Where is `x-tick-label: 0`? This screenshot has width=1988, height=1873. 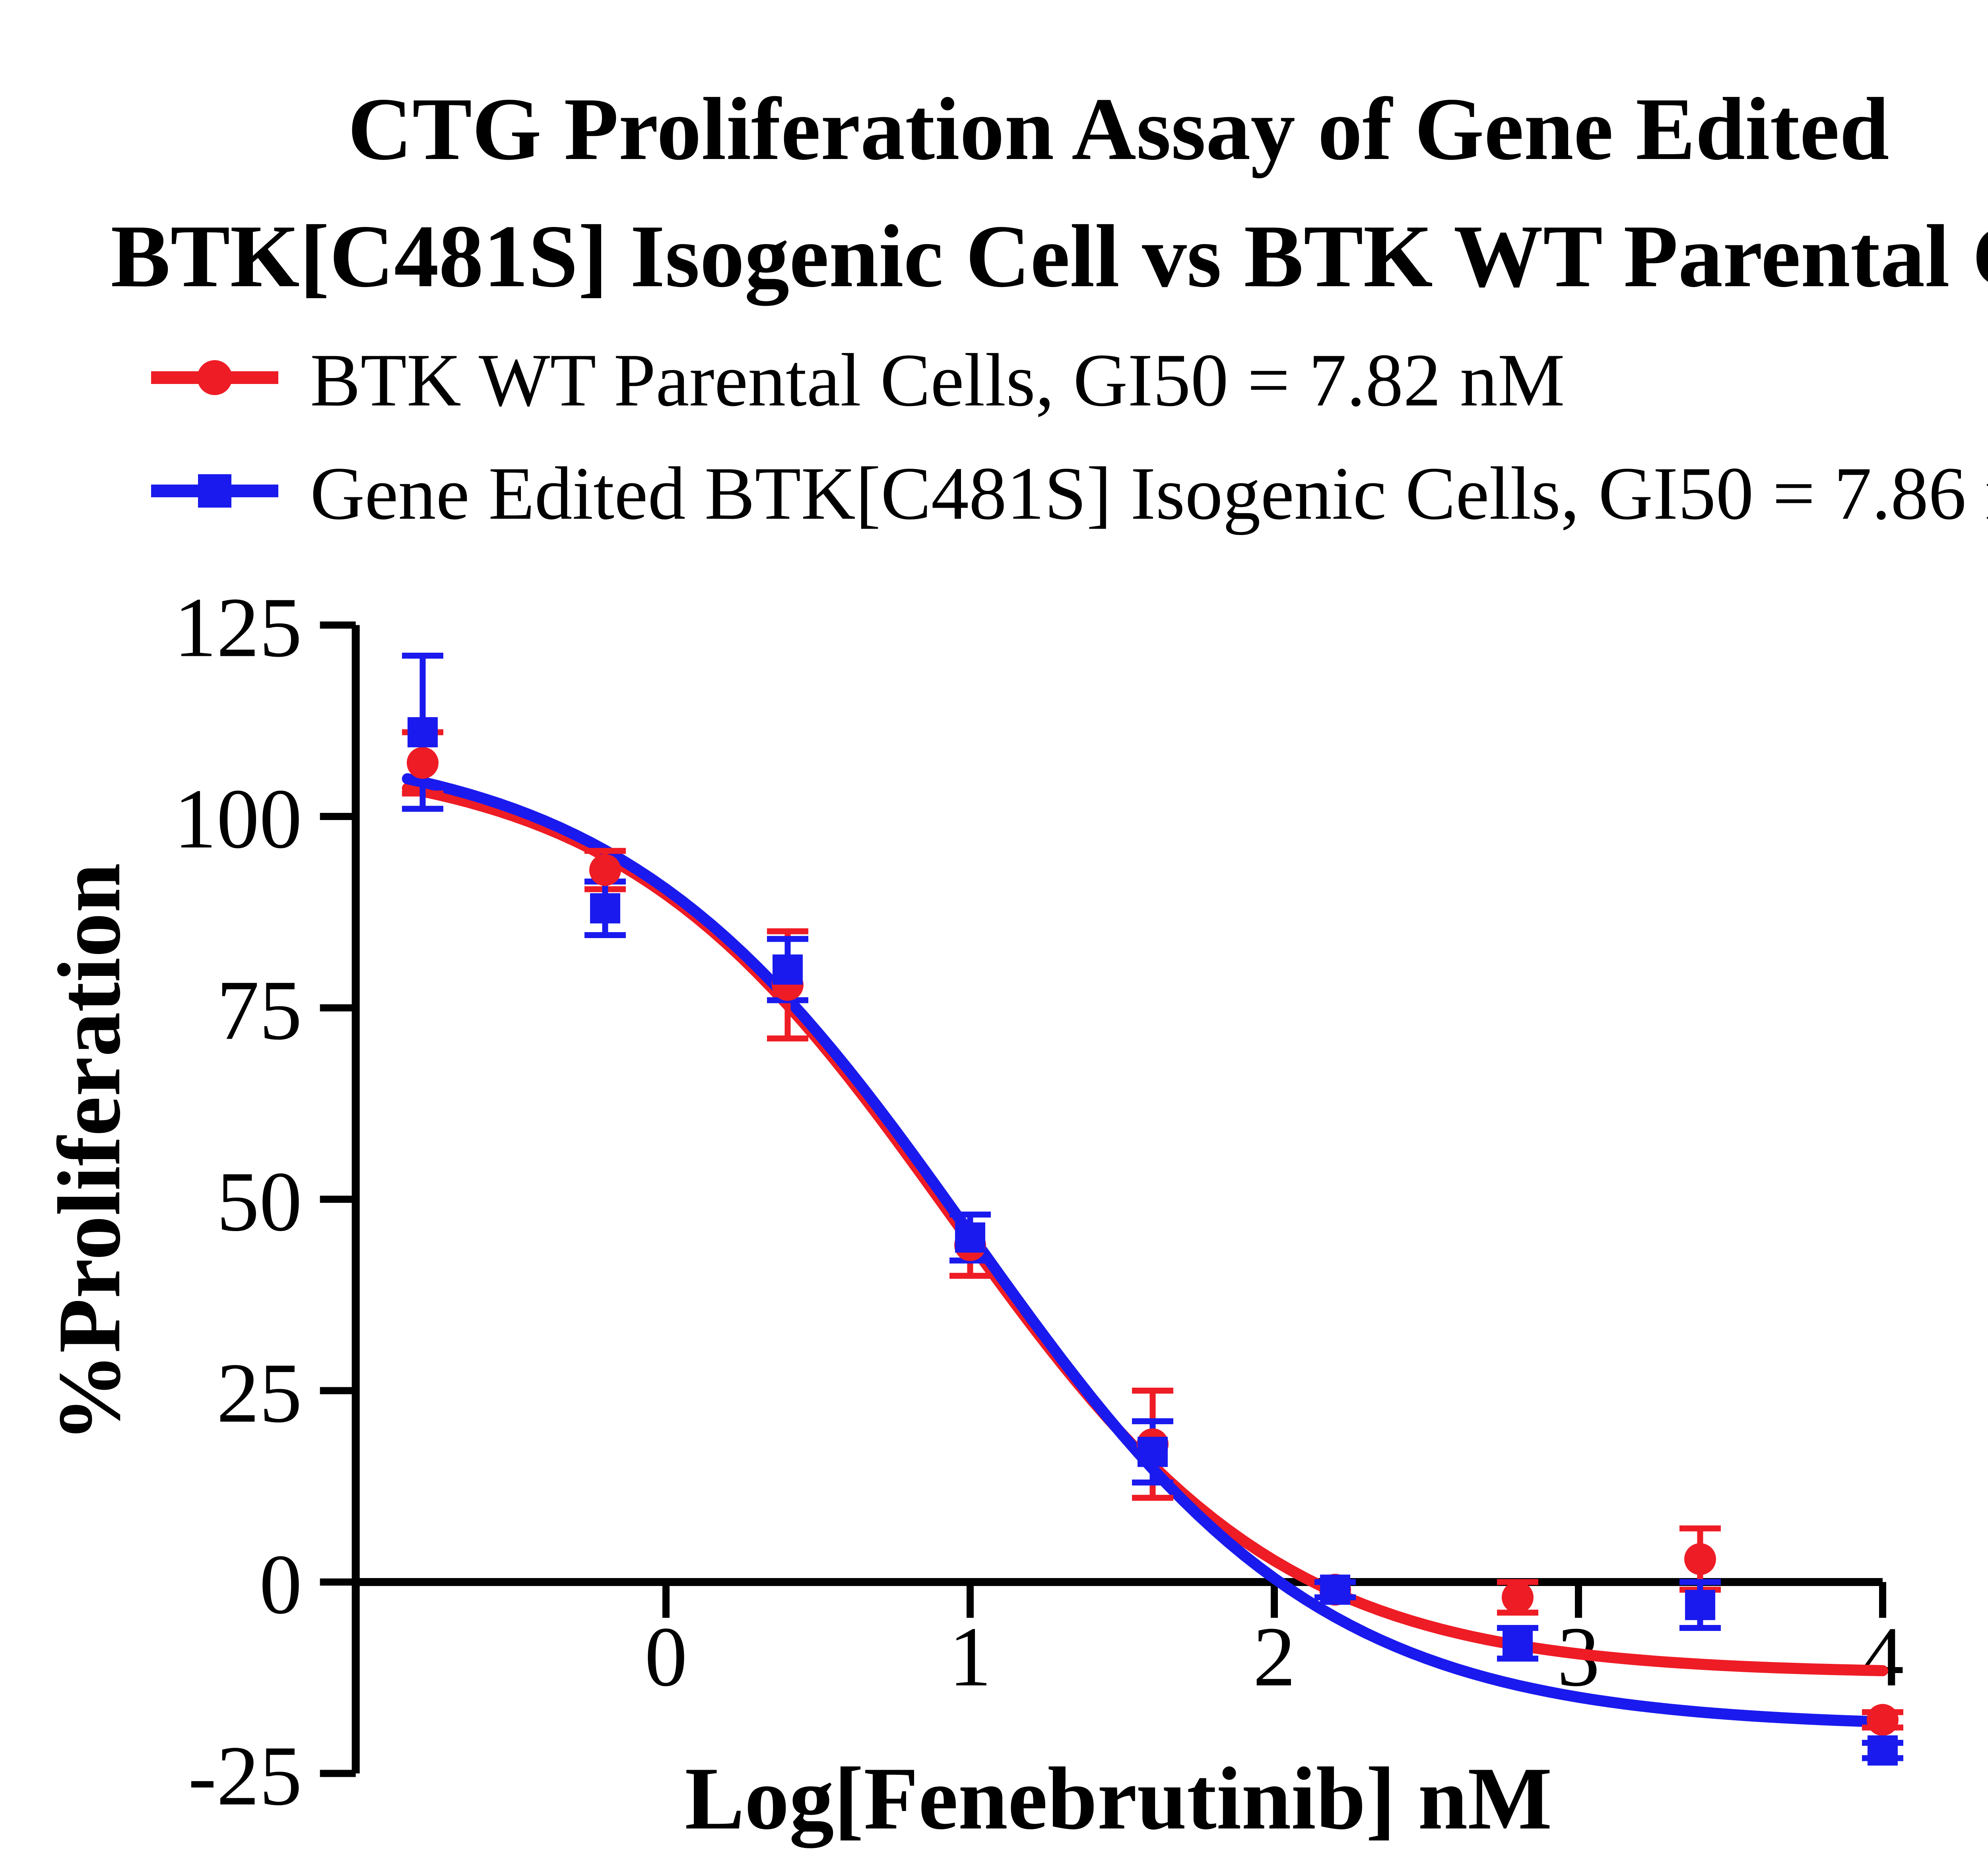
x-tick-label: 0 is located at coordinates (666, 1657).